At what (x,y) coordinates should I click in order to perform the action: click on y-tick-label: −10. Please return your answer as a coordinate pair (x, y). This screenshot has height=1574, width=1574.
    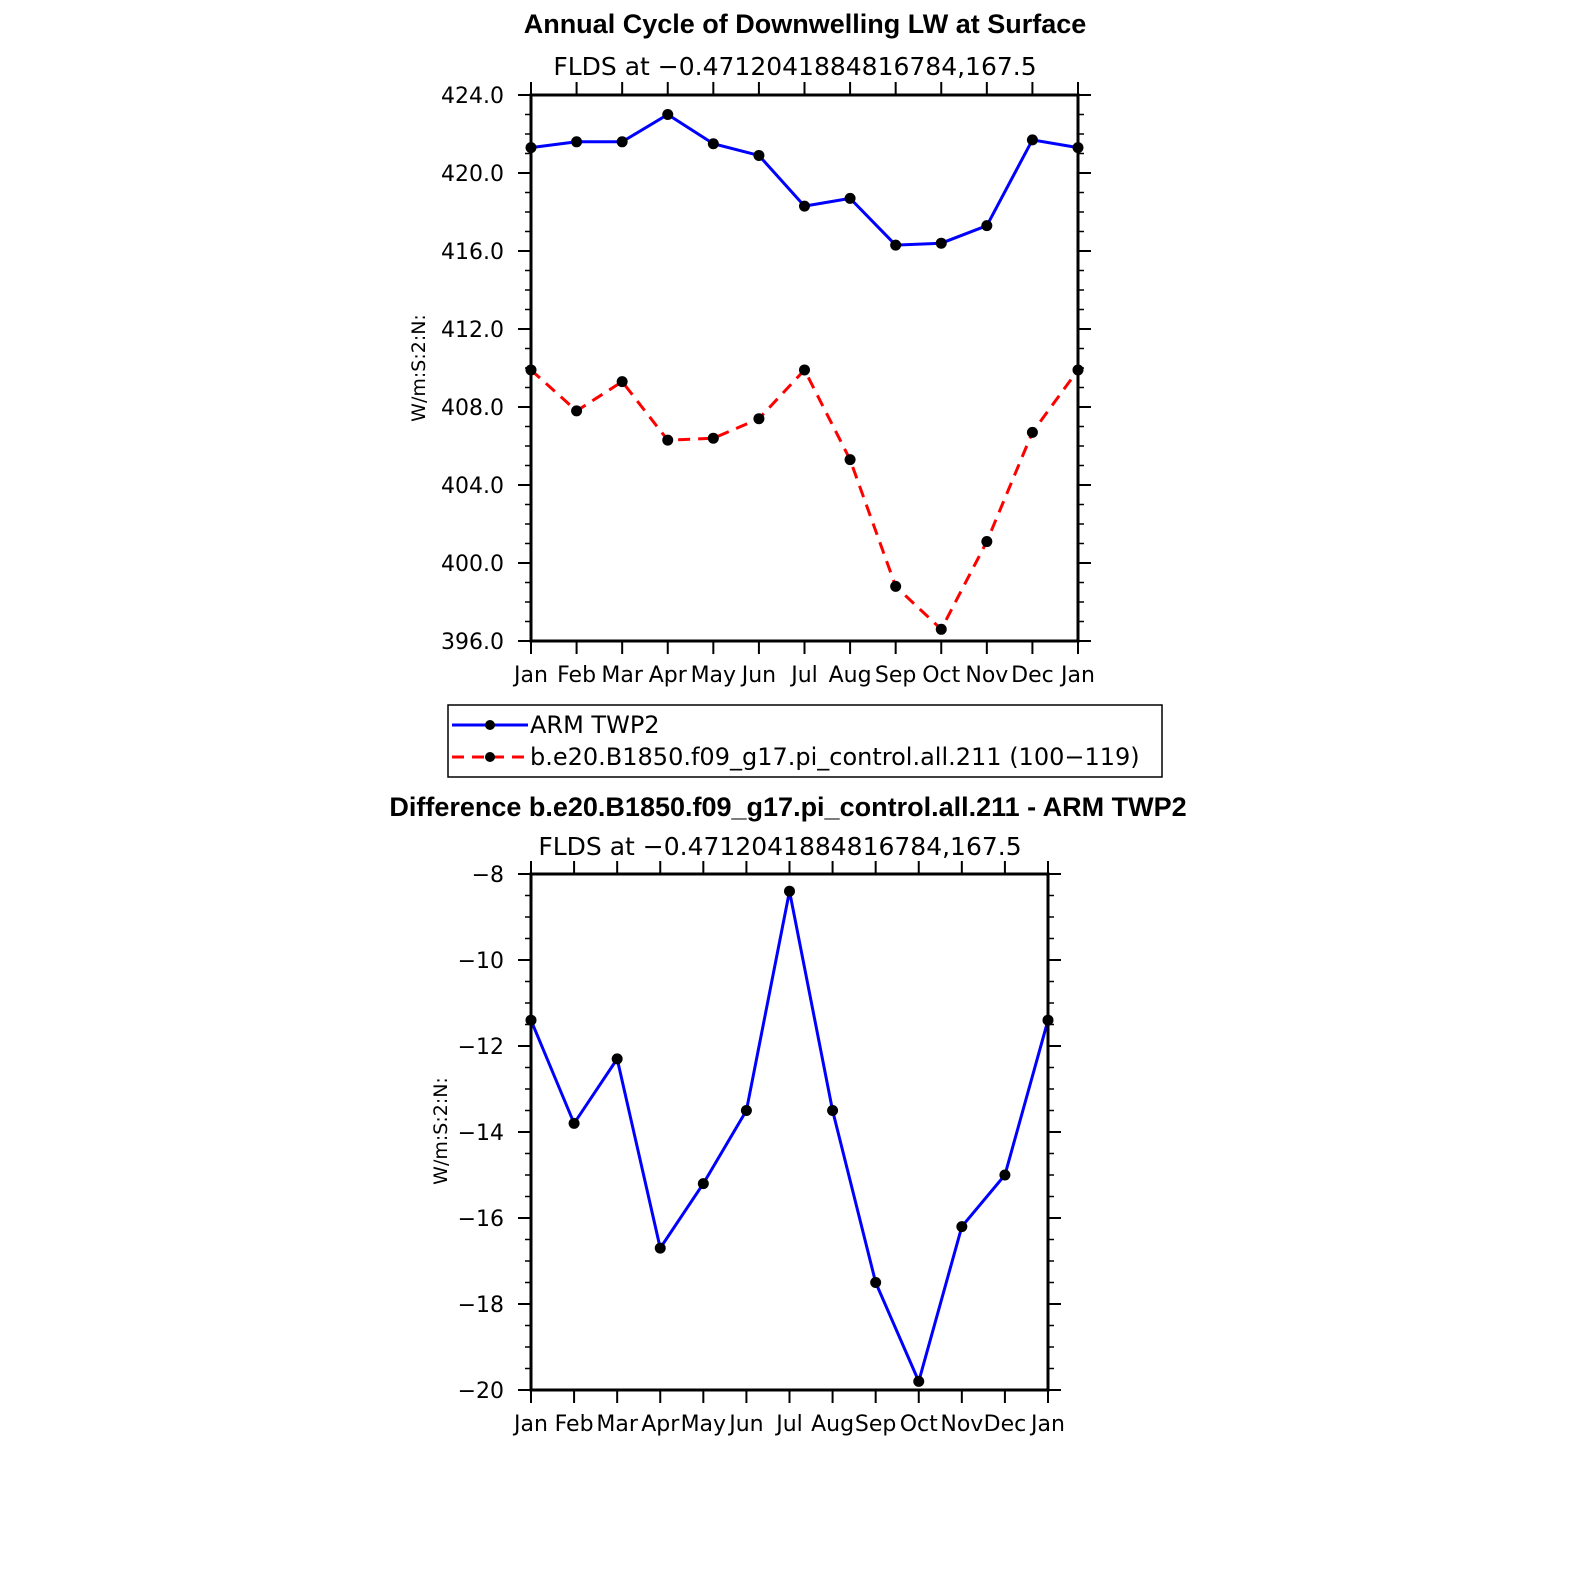
    Looking at the image, I should click on (481, 961).